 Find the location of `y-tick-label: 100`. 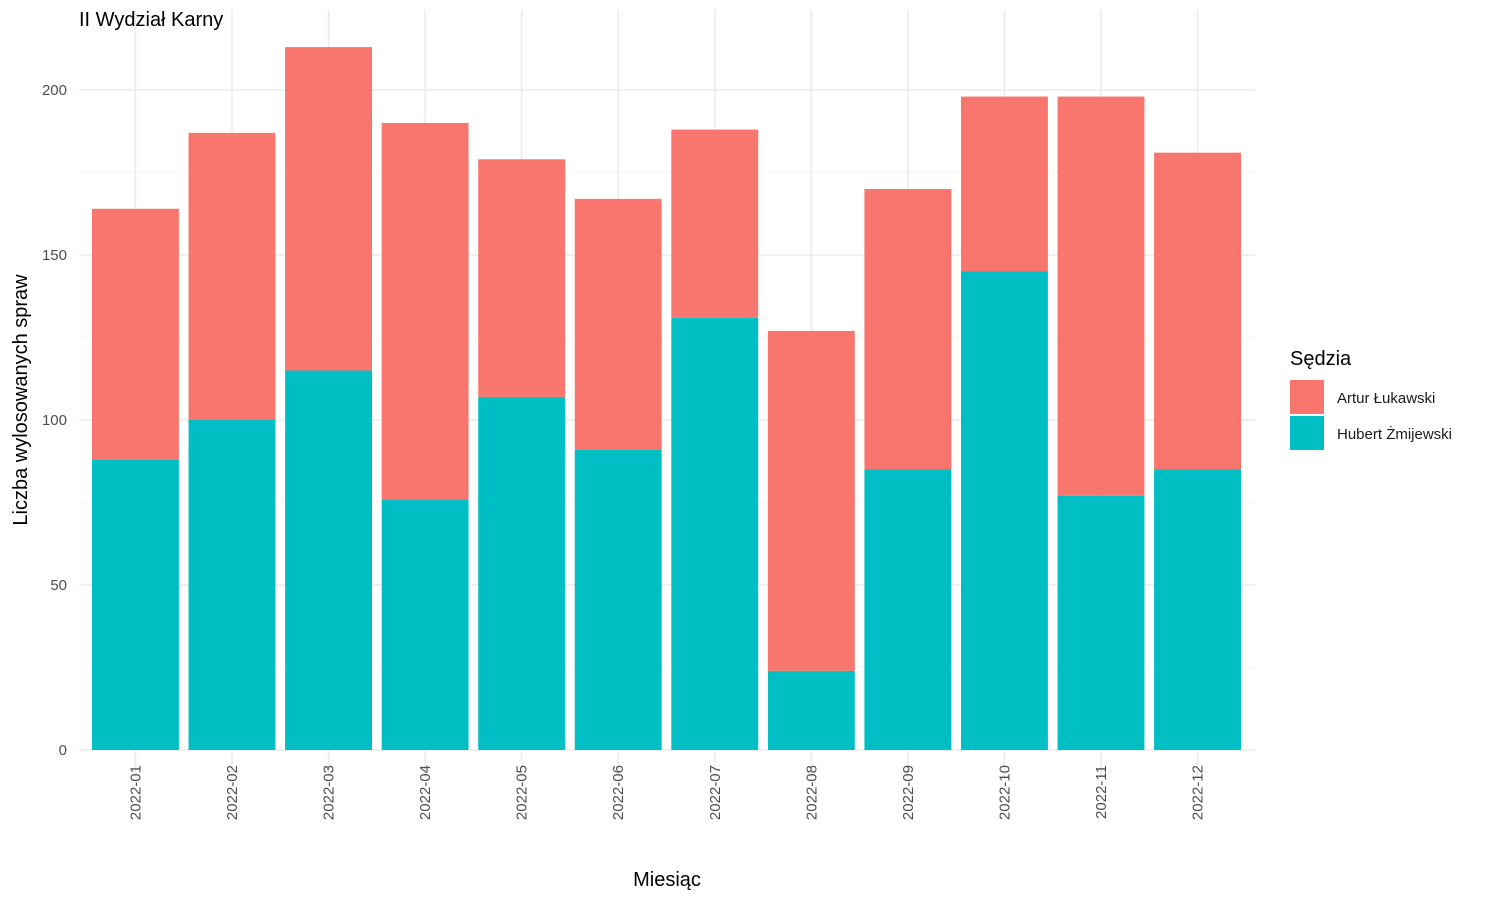

y-tick-label: 100 is located at coordinates (54, 420).